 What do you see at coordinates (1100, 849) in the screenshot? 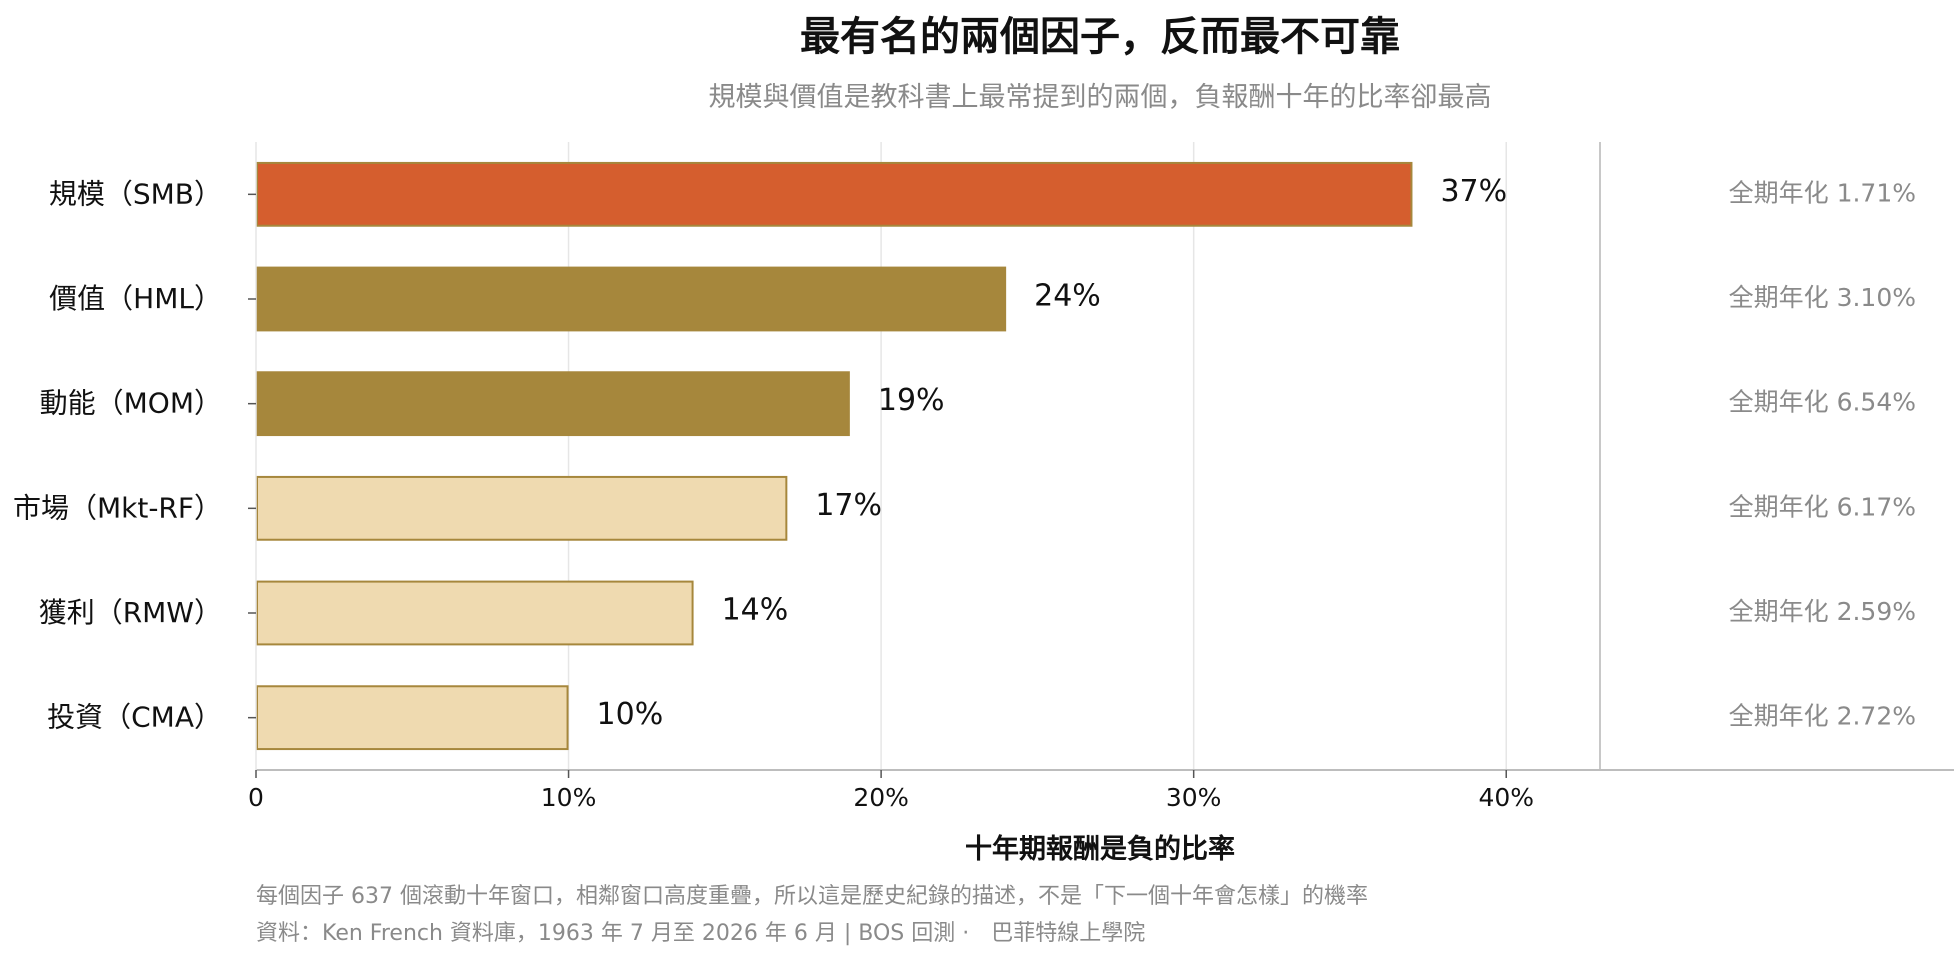
I see `x-axis-label: 十年期報酬是負的比率` at bounding box center [1100, 849].